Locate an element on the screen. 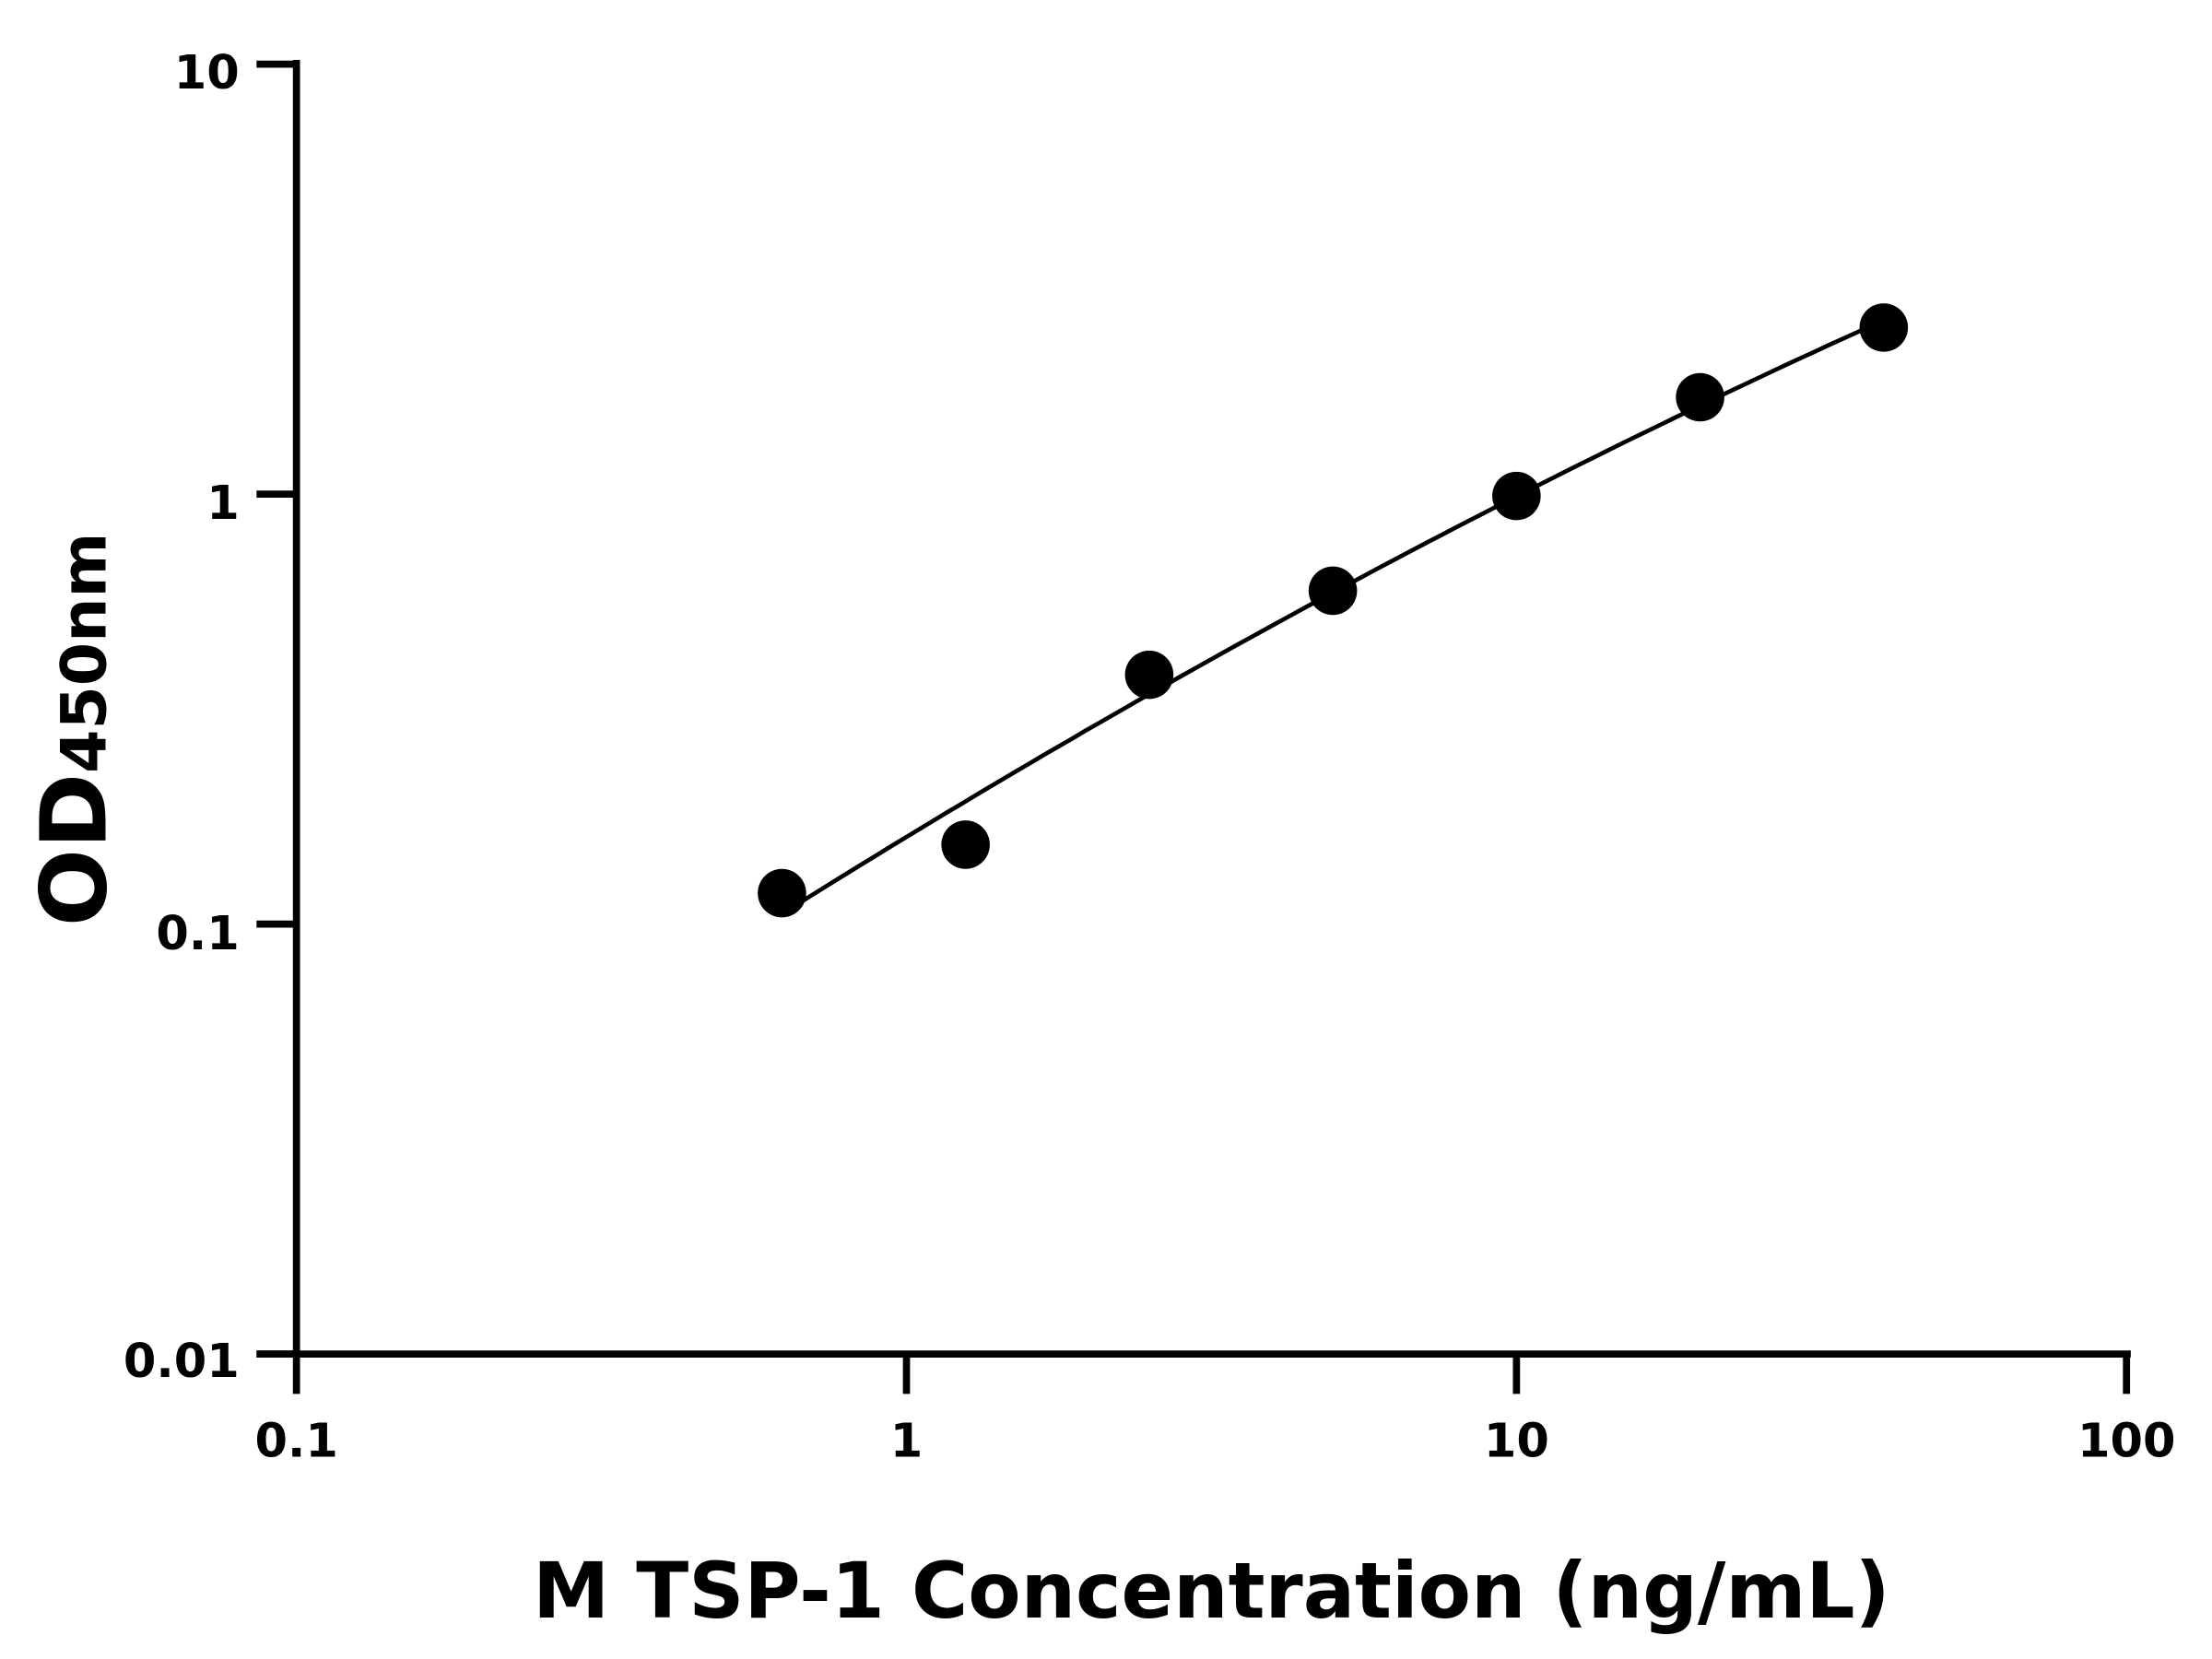  x-tick-label: 1 is located at coordinates (907, 1441).